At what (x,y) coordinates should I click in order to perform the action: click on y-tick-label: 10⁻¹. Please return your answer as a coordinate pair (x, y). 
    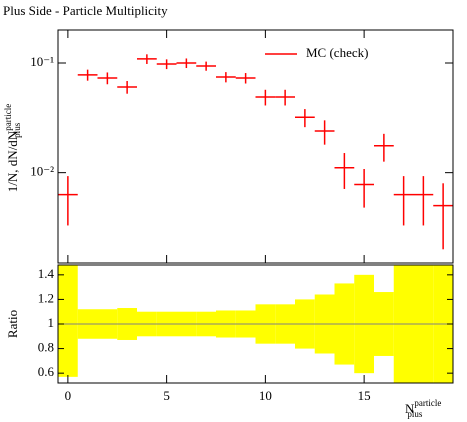
    Looking at the image, I should click on (42, 61).